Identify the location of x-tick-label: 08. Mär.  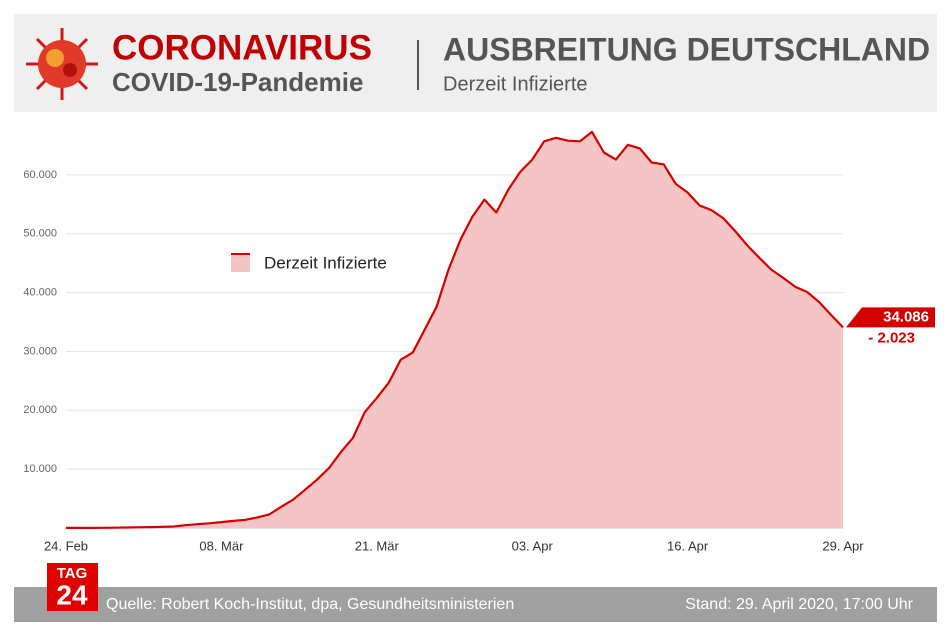
(221, 545).